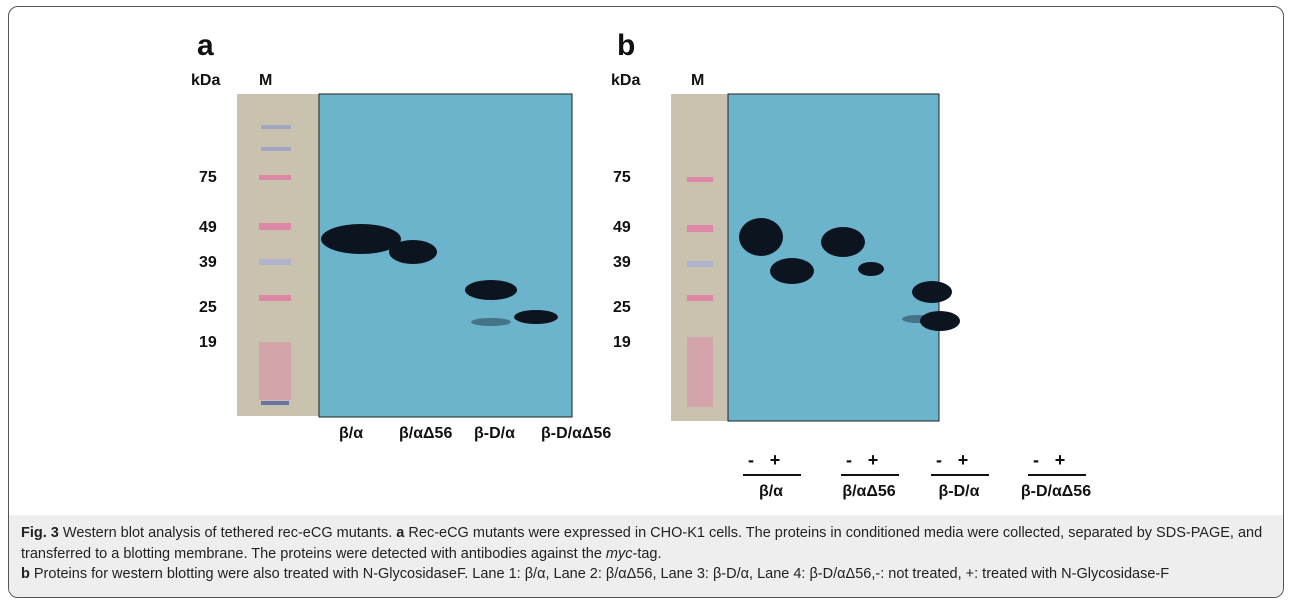  What do you see at coordinates (619, 553) in the screenshot?
I see `caption-italic: myc` at bounding box center [619, 553].